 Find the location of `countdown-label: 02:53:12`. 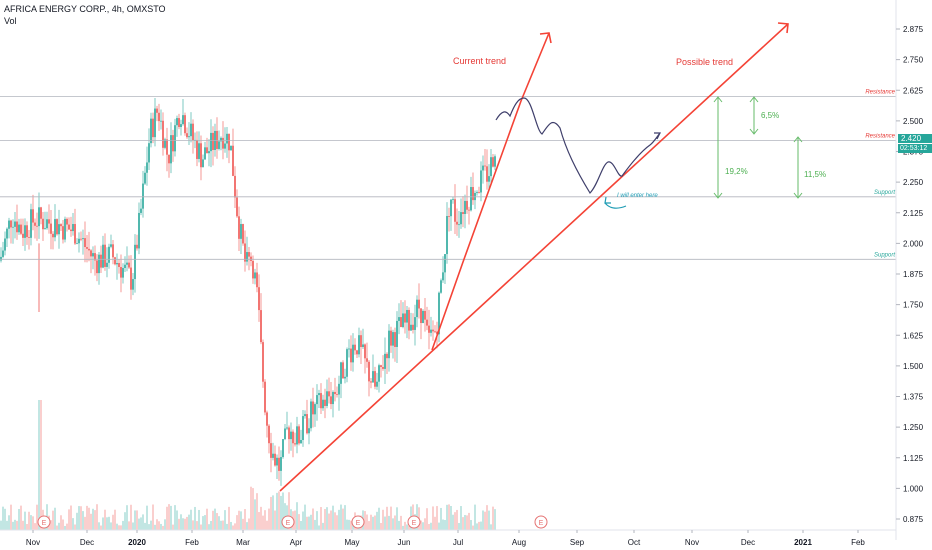

countdown-label: 02:53:12 is located at coordinates (915, 148).